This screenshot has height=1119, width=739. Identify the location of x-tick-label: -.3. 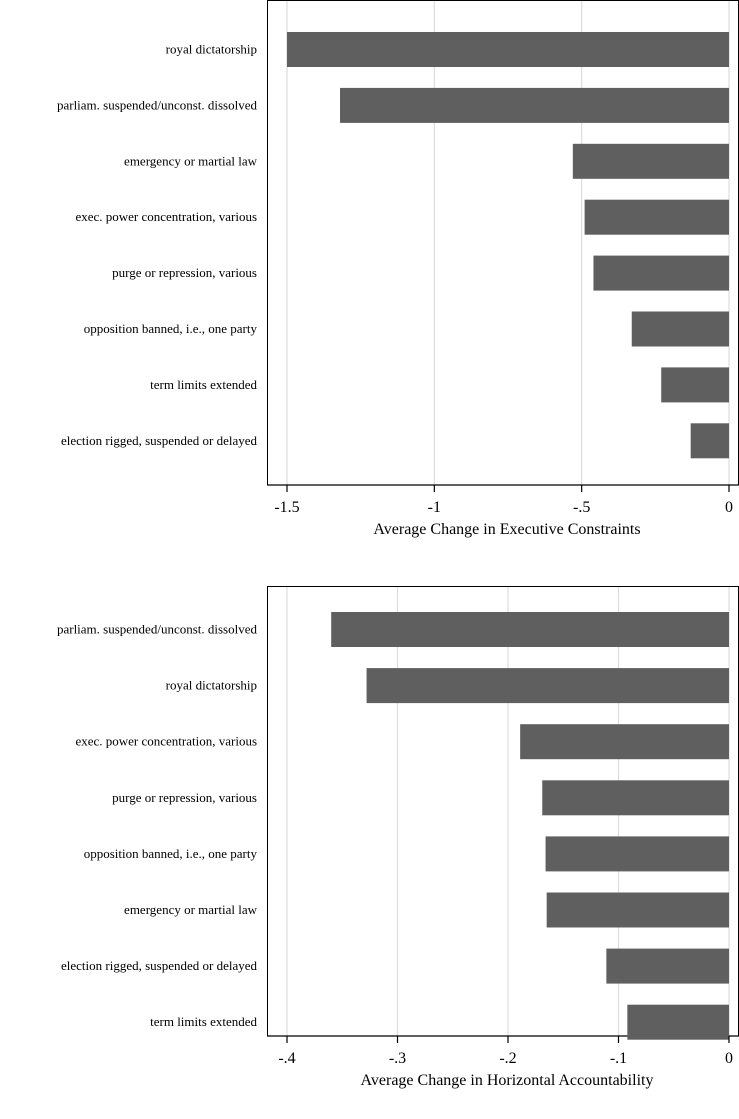
(397, 1058).